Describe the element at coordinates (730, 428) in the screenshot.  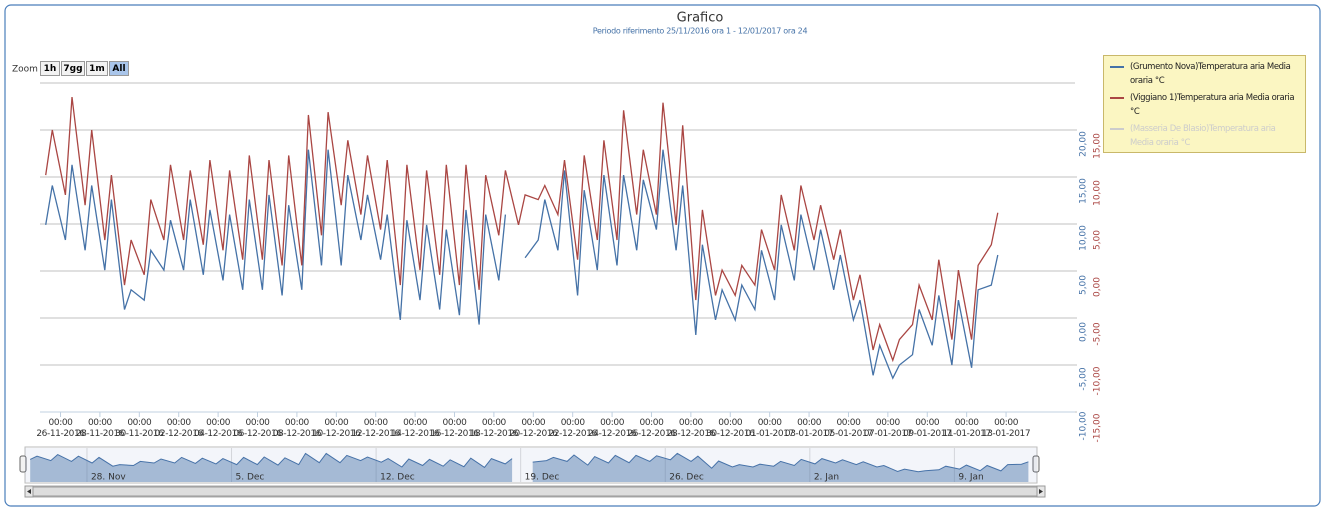
I see `x-tick-label: 00:00 30-12-2016` at that location.